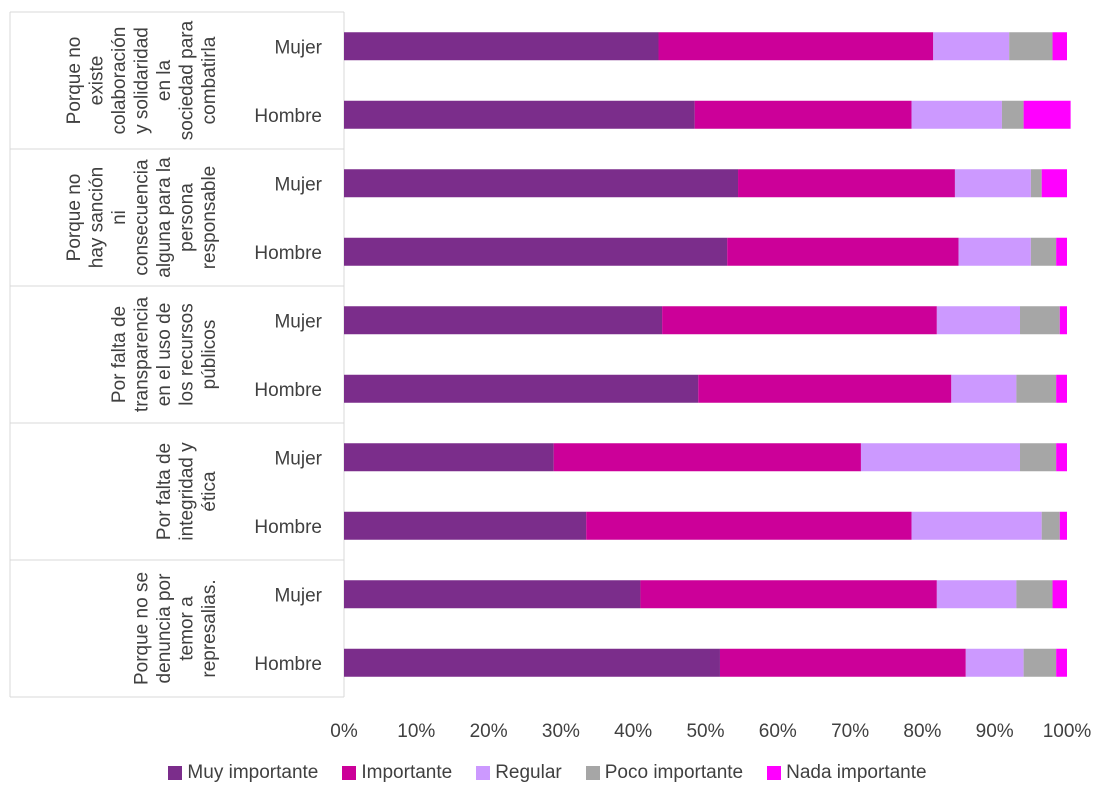 The image size is (1095, 792). What do you see at coordinates (1067, 731) in the screenshot?
I see `x-tick-label: 100%` at bounding box center [1067, 731].